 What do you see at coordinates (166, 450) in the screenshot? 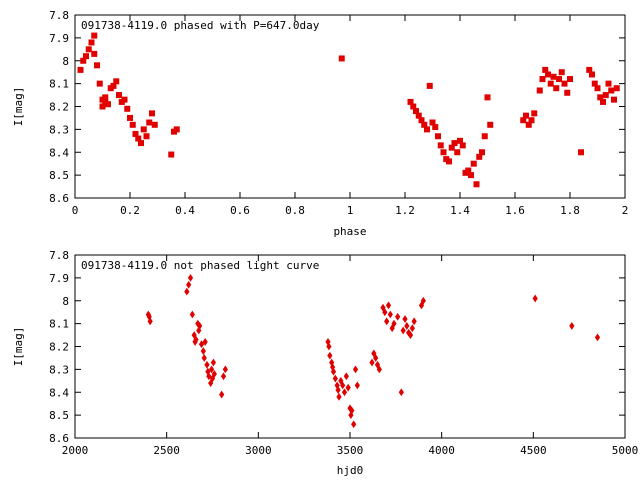
I see `x-tick-label: 2500` at bounding box center [166, 450].